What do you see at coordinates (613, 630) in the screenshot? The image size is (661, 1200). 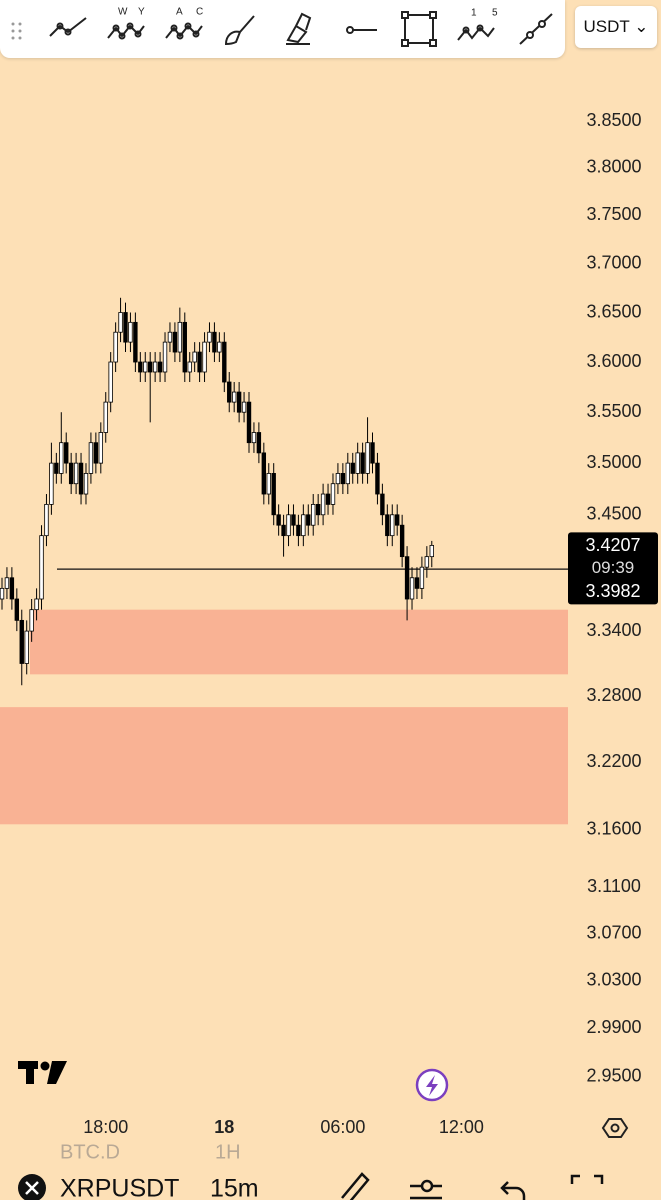 I see `y-tick-label: 3.3400` at bounding box center [613, 630].